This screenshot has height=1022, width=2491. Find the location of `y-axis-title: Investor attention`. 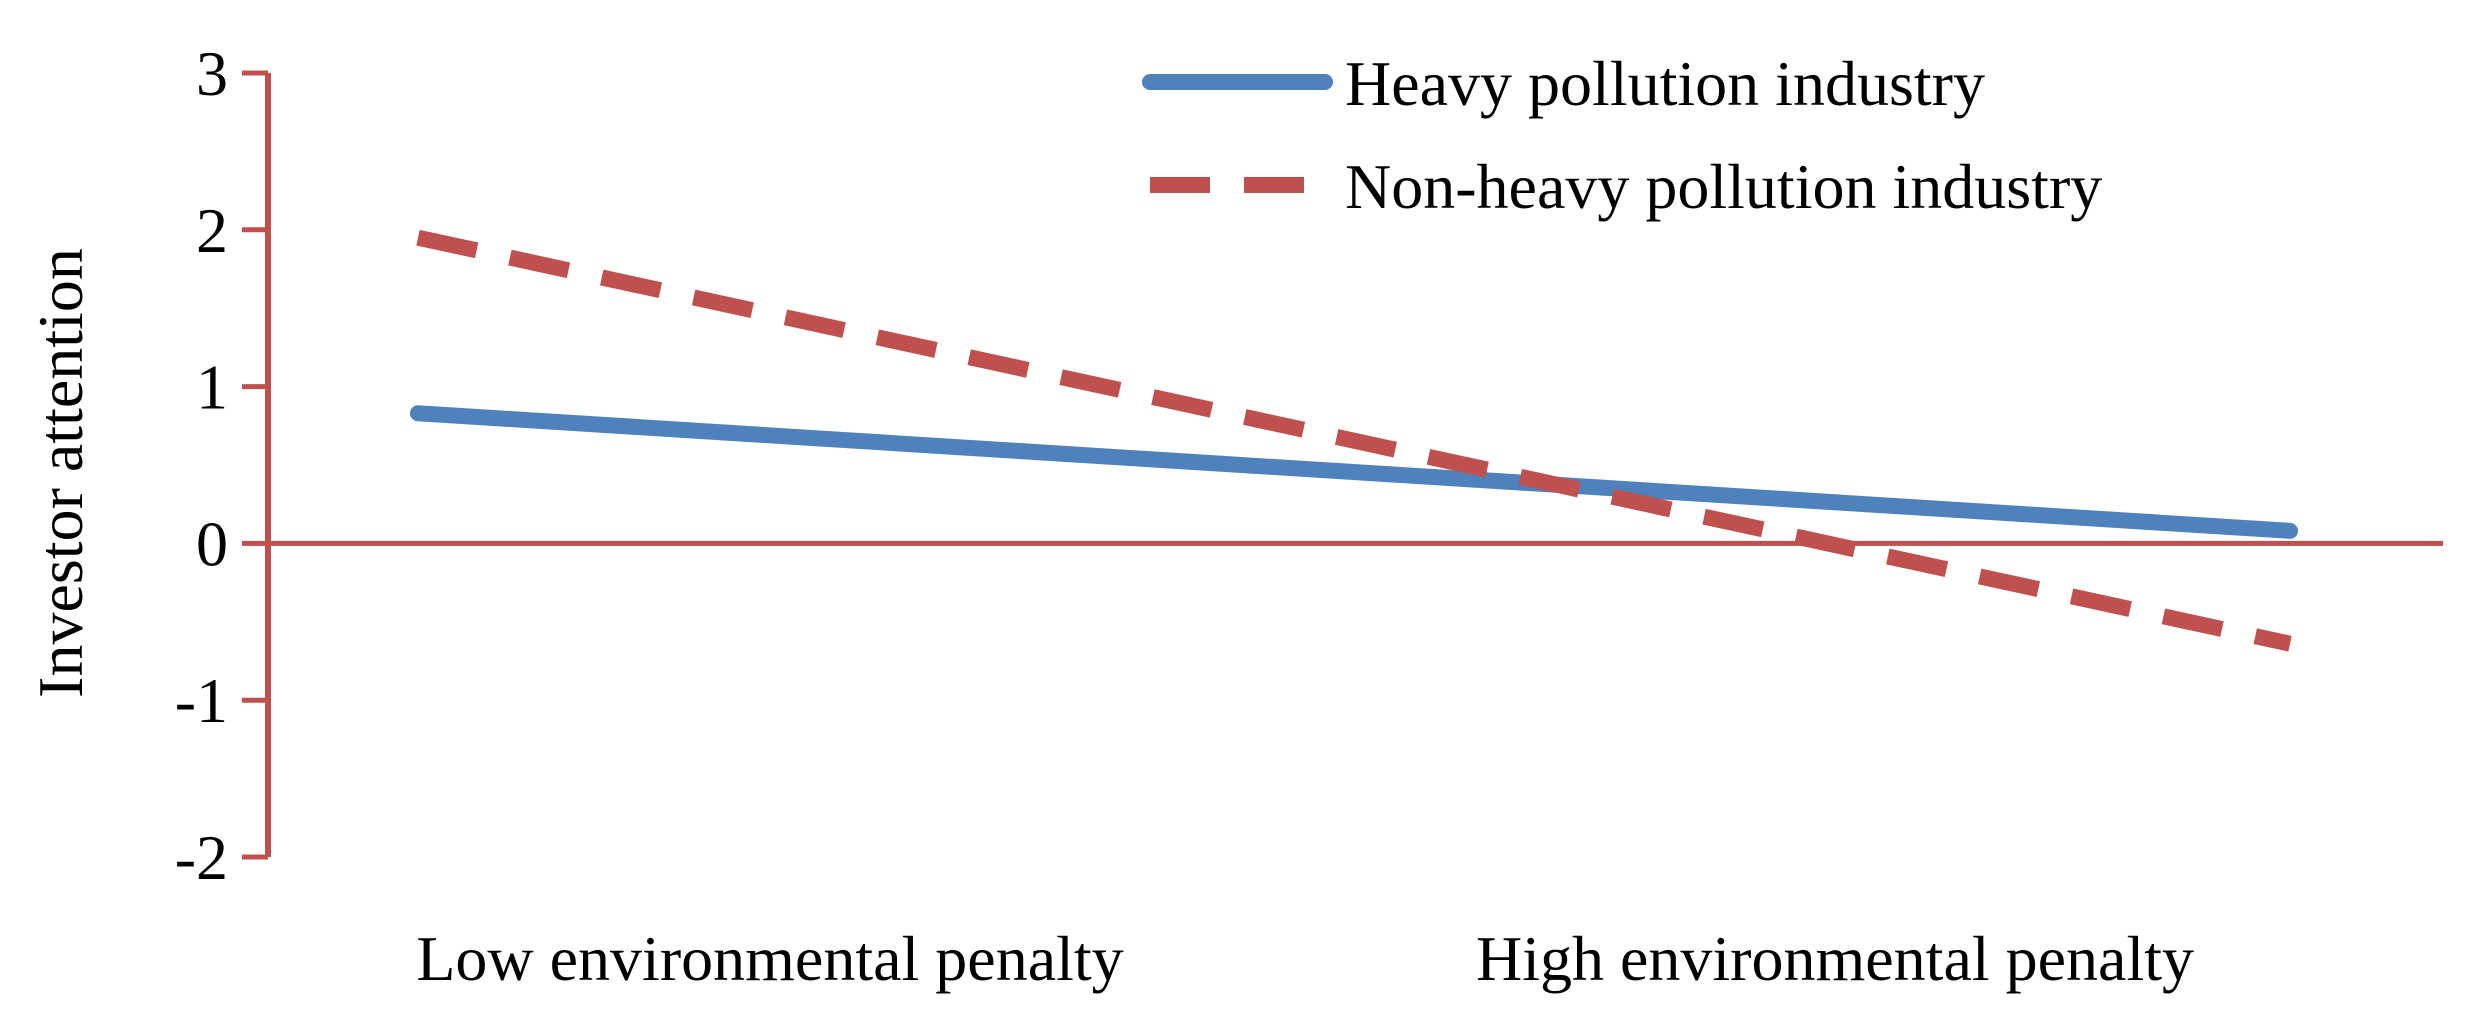

y-axis-title: Investor attention is located at coordinates (60, 473).